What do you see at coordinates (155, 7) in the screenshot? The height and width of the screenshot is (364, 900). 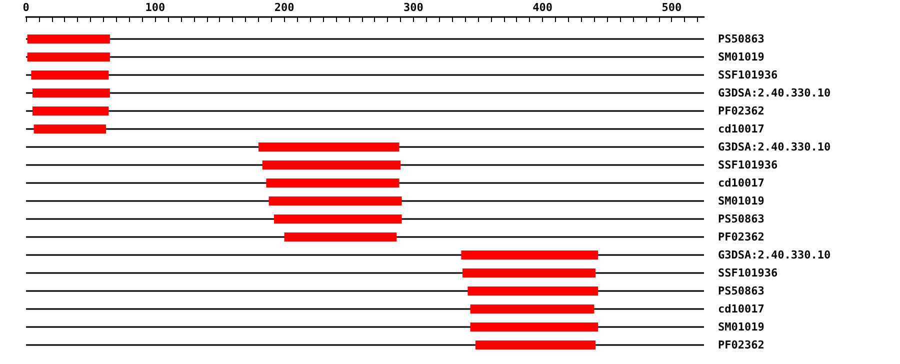 I see `x-tick-label: 100` at bounding box center [155, 7].